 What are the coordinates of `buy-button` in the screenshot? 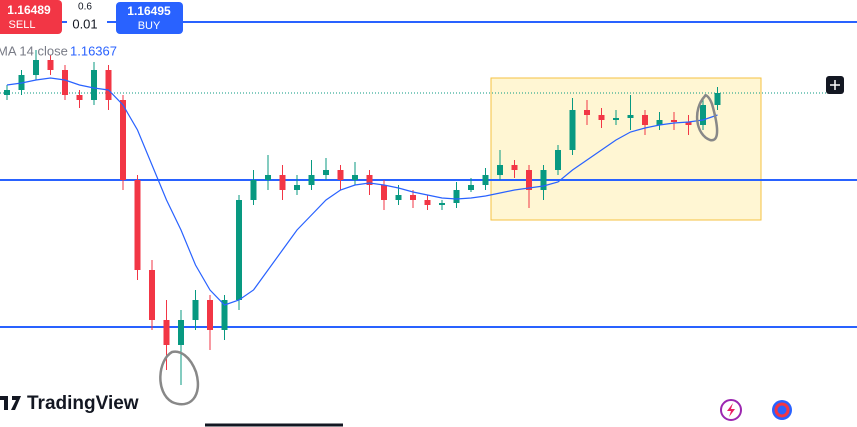 It's located at (149, 18).